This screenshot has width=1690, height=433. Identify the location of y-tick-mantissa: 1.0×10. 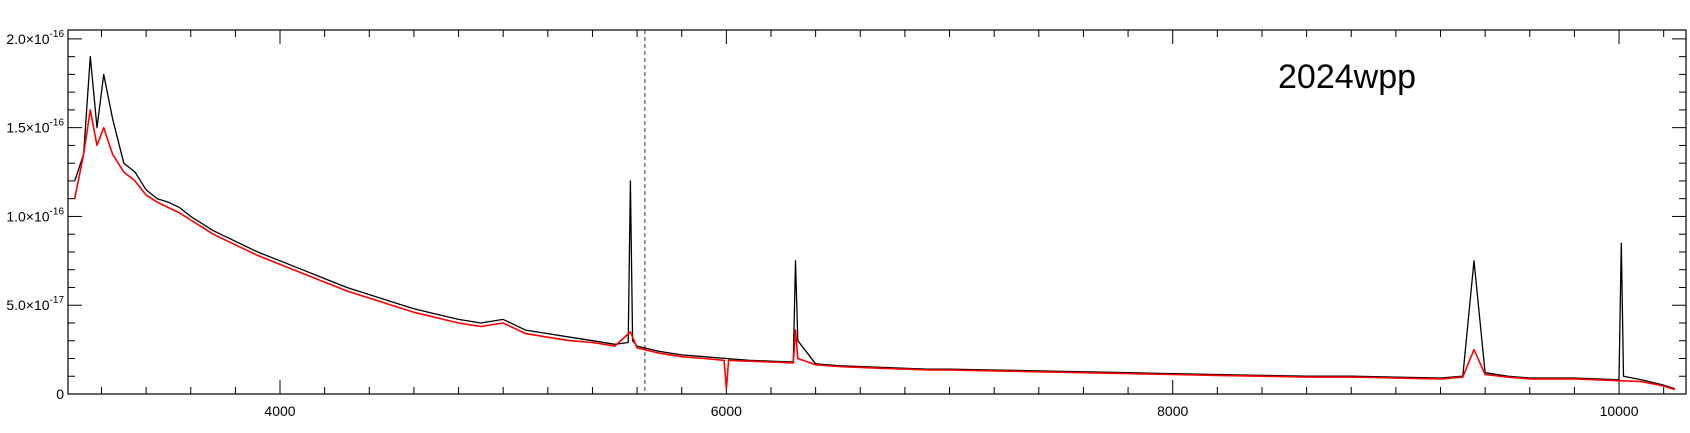
(27, 216).